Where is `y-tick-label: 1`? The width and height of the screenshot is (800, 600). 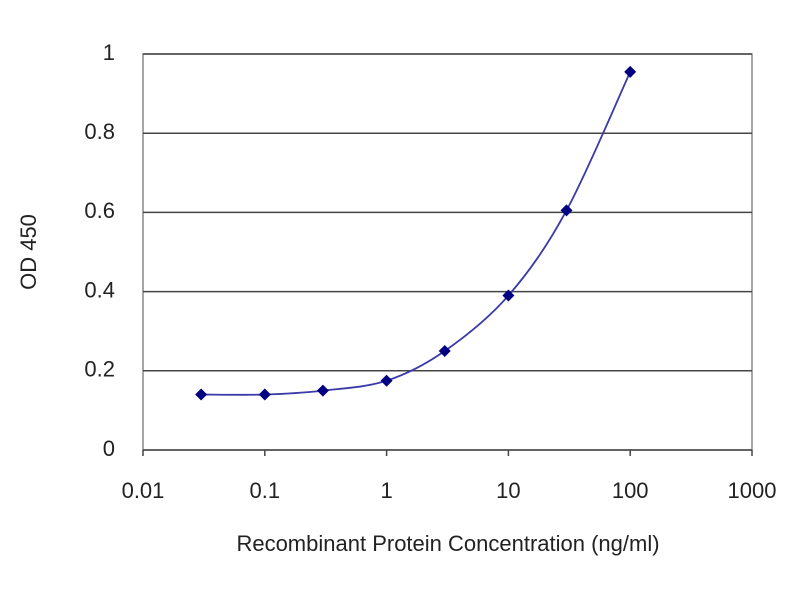 y-tick-label: 1 is located at coordinates (109, 52).